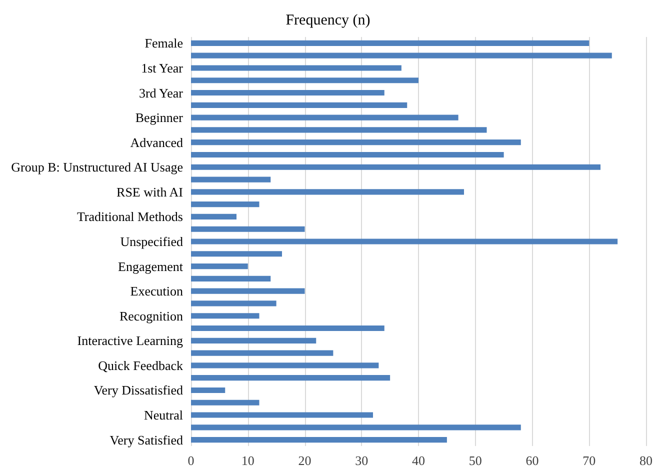  What do you see at coordinates (162, 68) in the screenshot?
I see `y-tick-label: 1st Year` at bounding box center [162, 68].